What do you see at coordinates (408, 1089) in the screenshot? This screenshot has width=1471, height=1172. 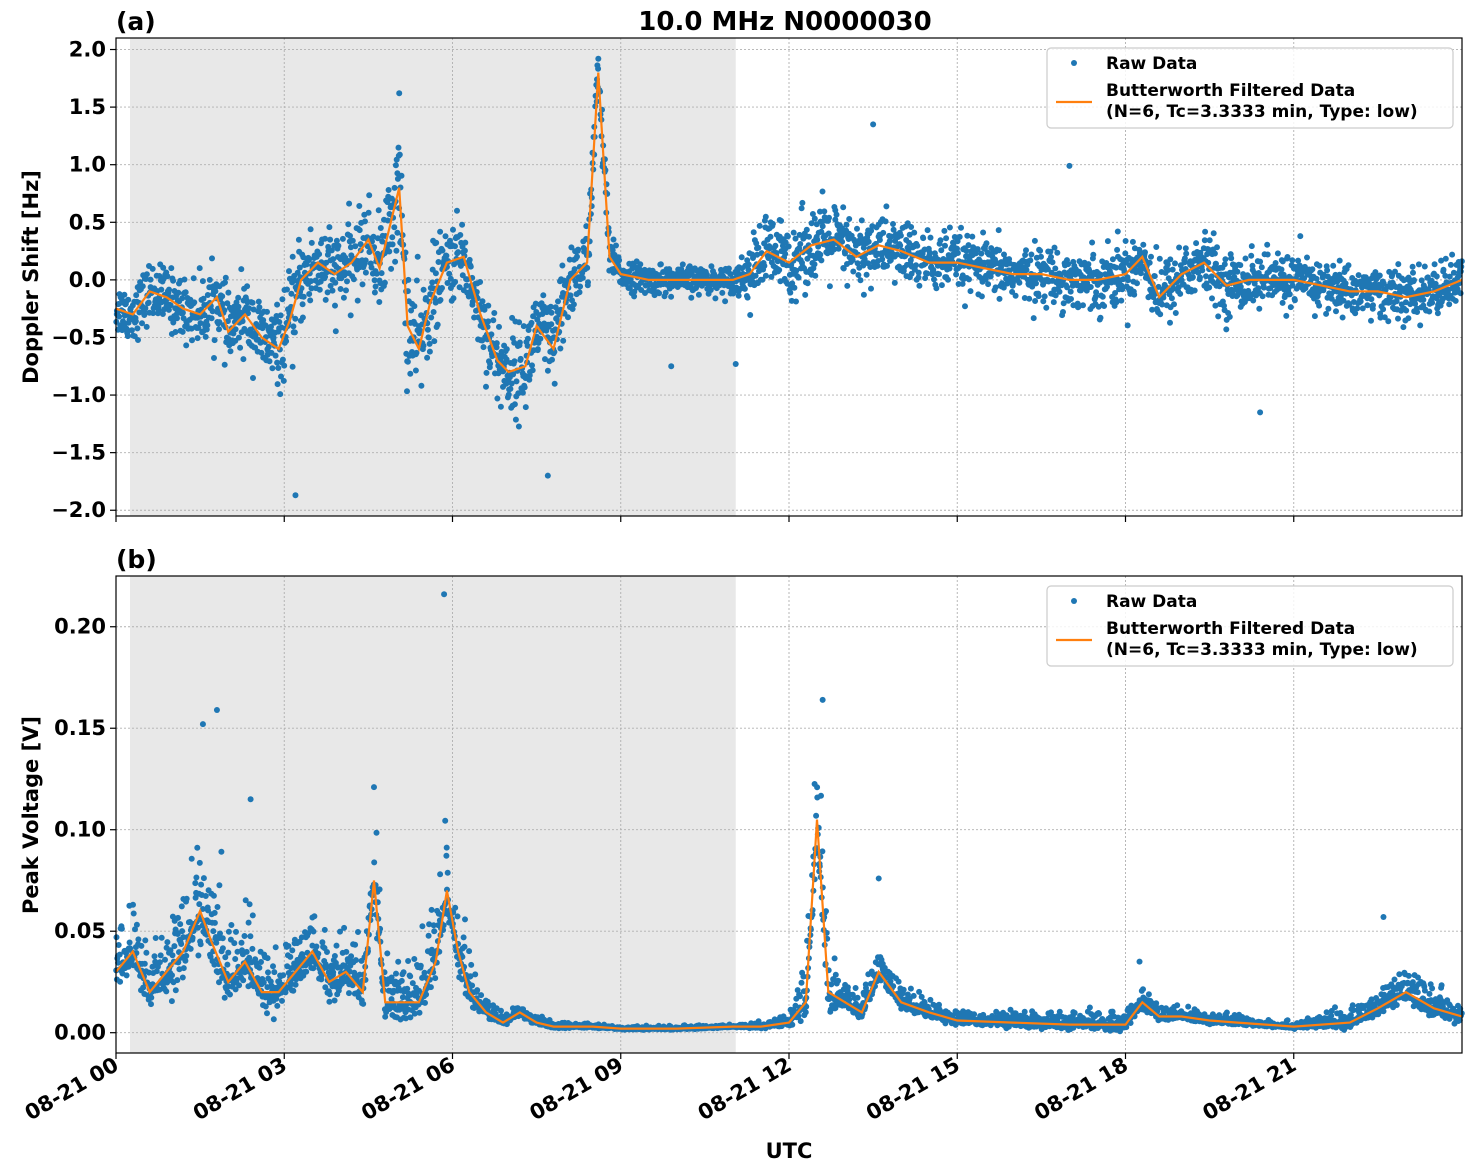 I see `x-tick-label: 08-21 06` at bounding box center [408, 1089].